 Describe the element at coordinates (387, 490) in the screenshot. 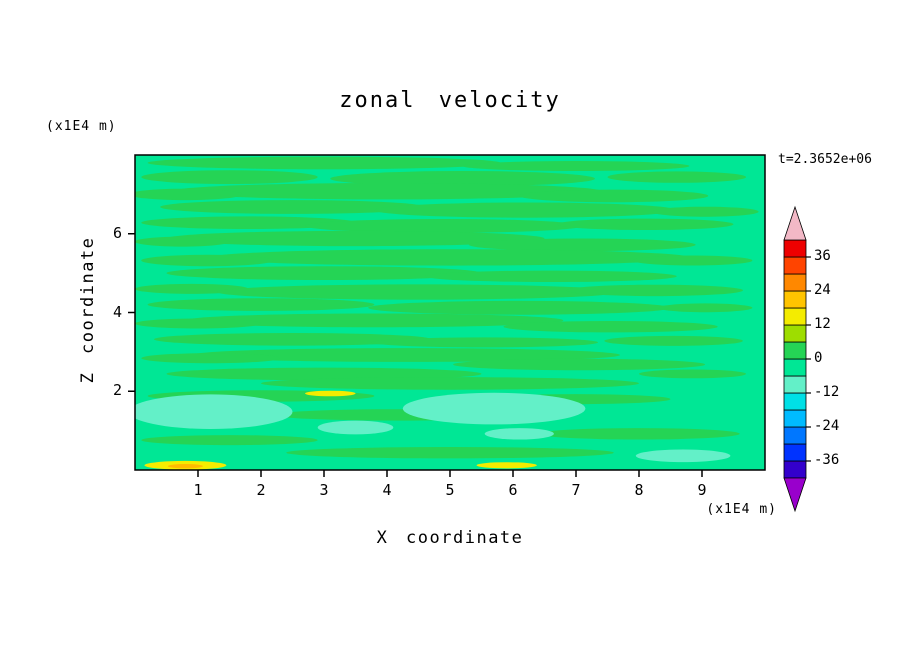

I see `x-tick-label: 4` at that location.